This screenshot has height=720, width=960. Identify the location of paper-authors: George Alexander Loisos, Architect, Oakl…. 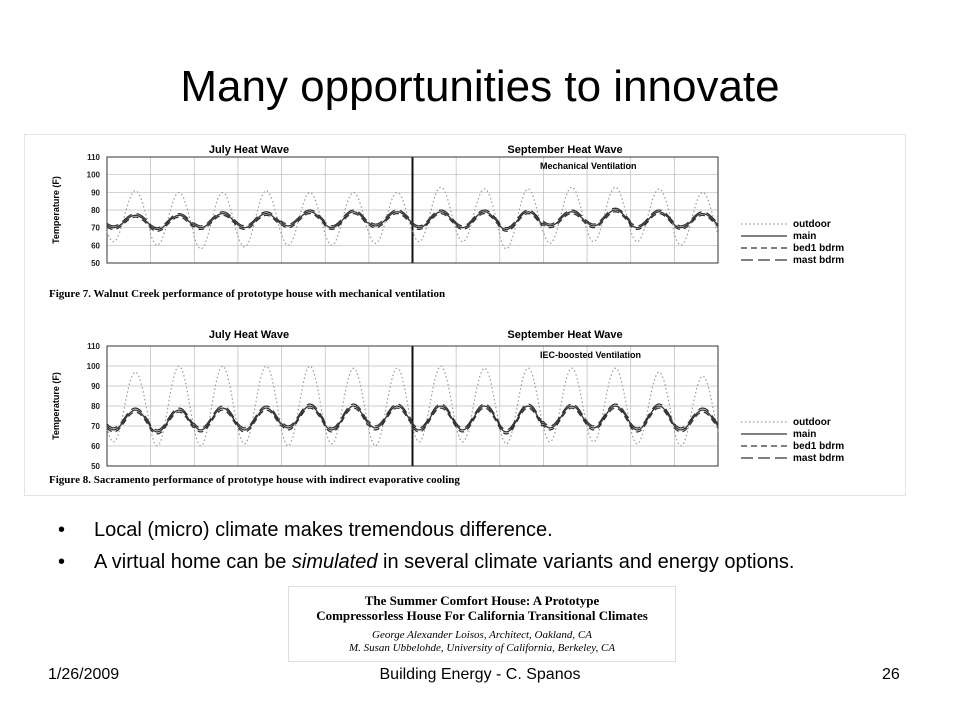
(482, 642).